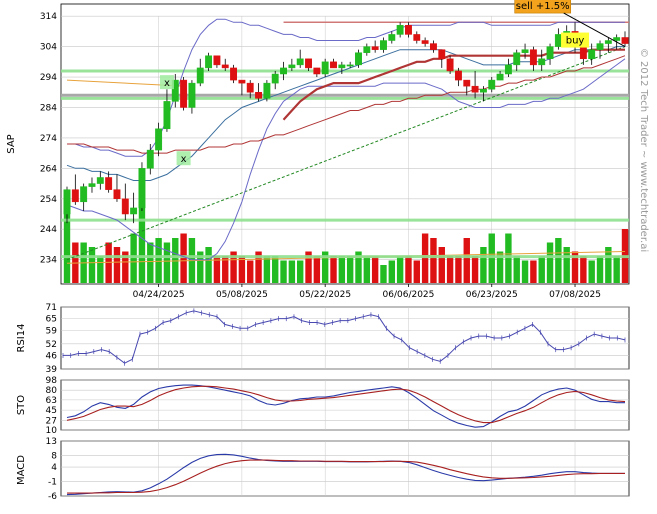 The image size is (657, 514). Describe the element at coordinates (21, 338) in the screenshot. I see `rsi-ylabel: RSI14` at that location.